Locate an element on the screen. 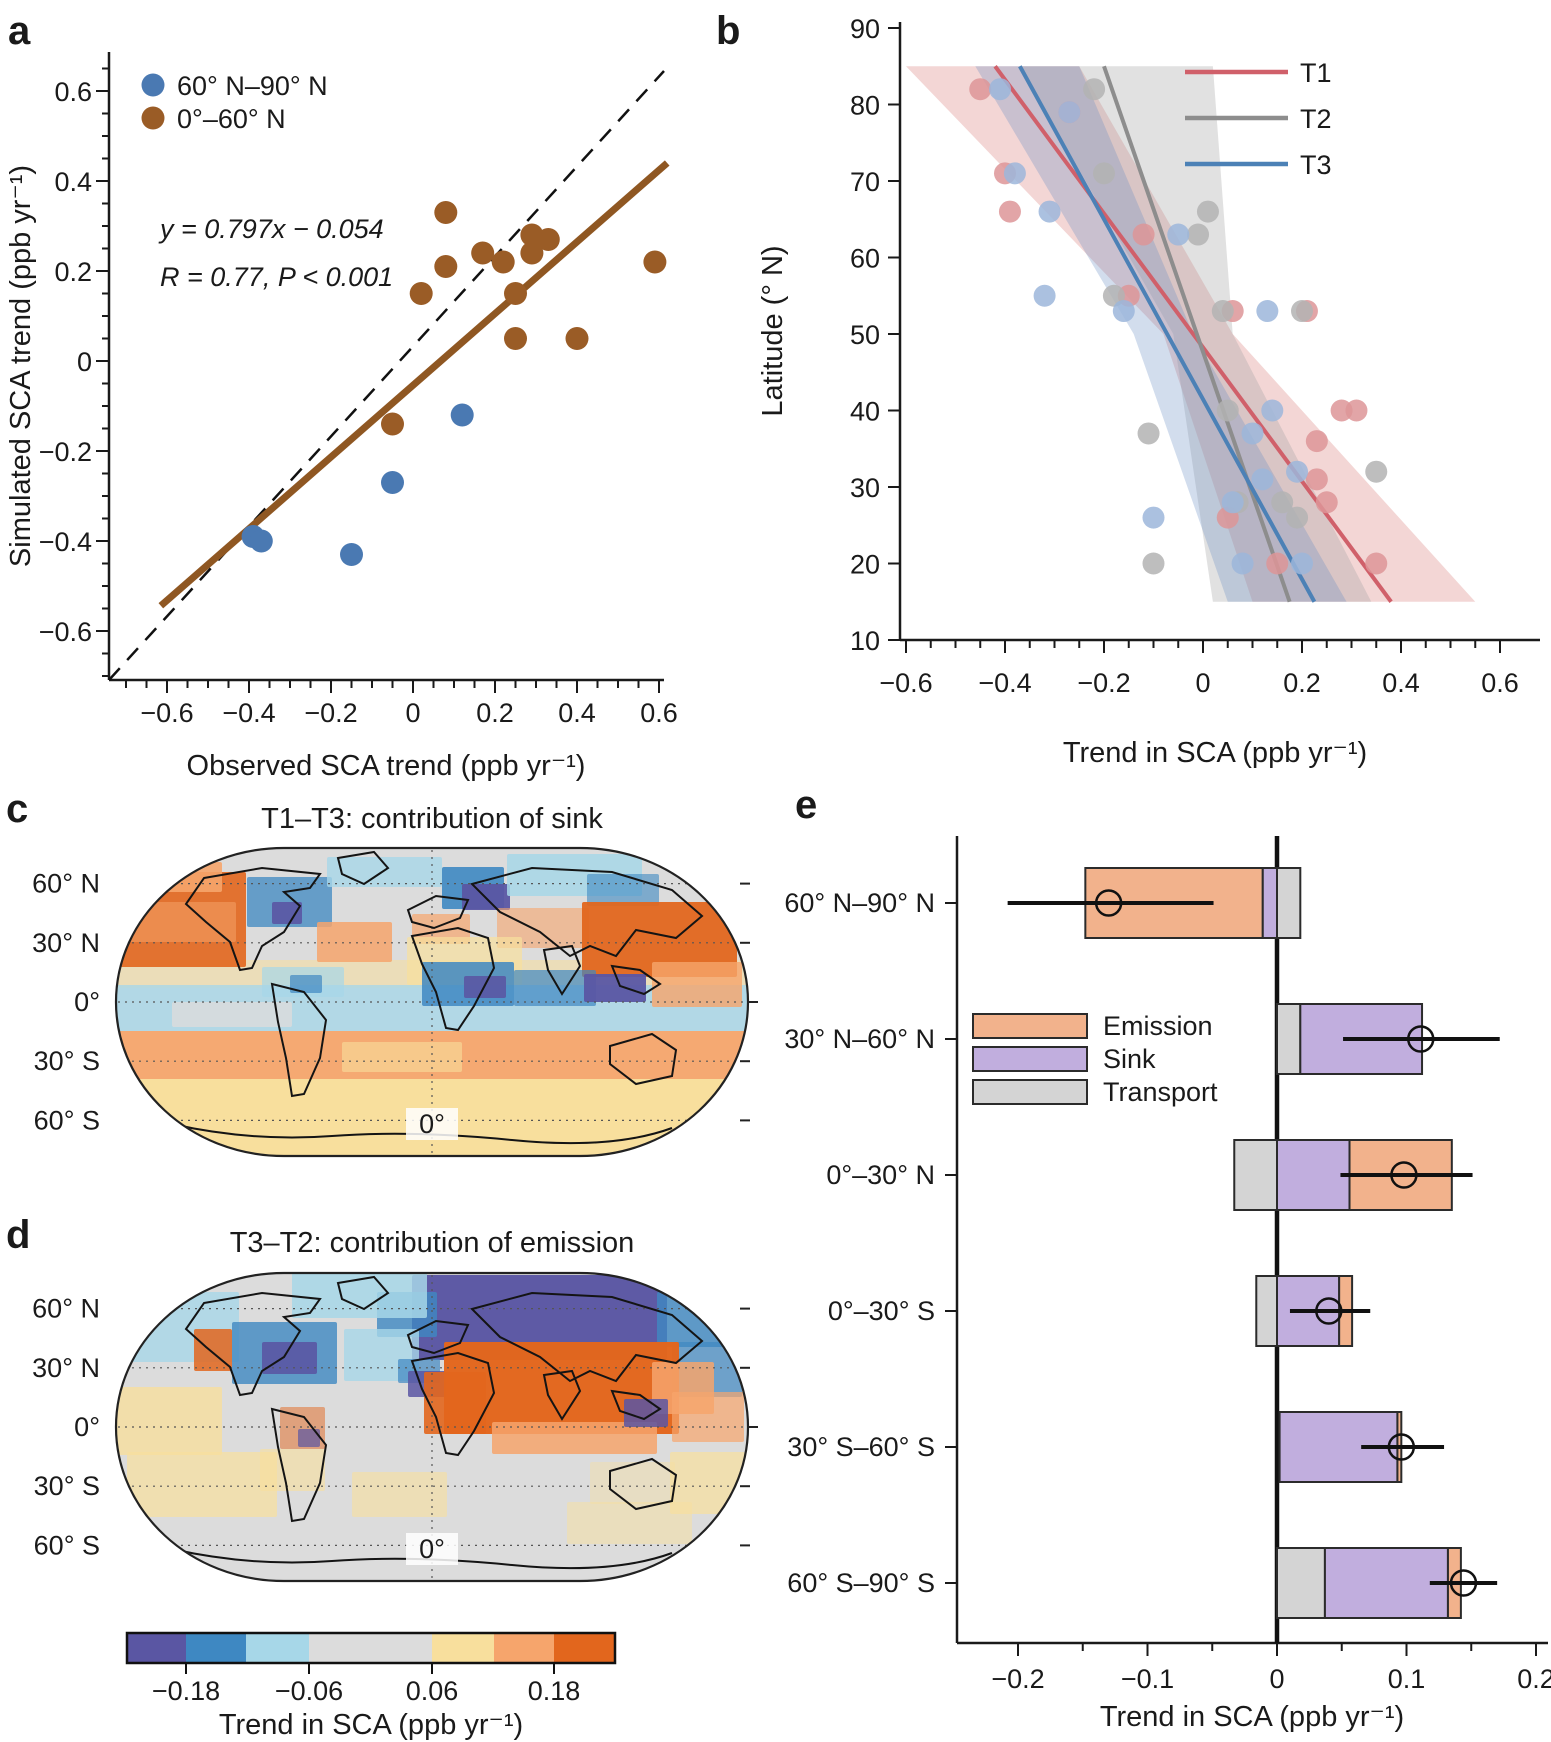  bar-segment-sink is located at coordinates (1313, 1175).